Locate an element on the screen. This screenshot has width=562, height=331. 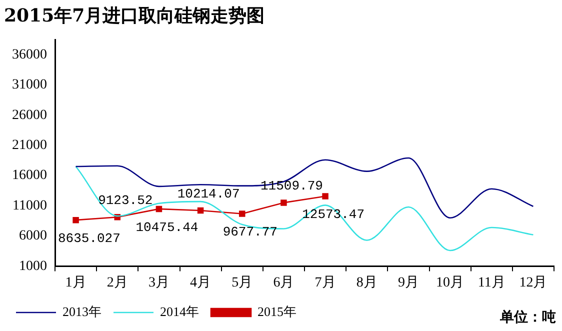
y-tick-label: 6000 is located at coordinates (33, 236).